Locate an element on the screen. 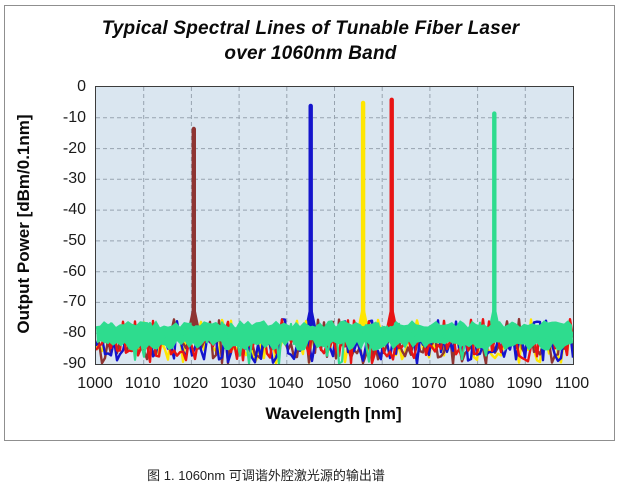 This screenshot has width=621, height=488. y-tick-label: -80 is located at coordinates (74, 333).